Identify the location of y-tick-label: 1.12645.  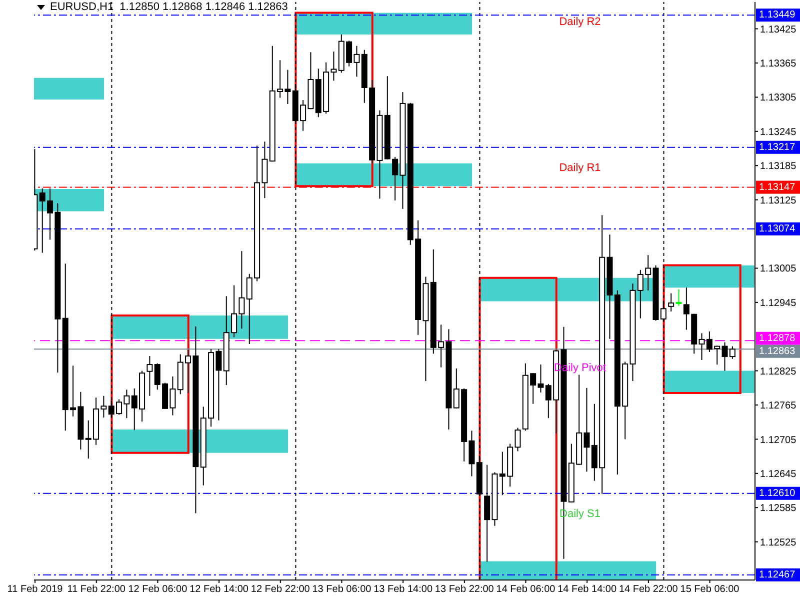
(778, 474).